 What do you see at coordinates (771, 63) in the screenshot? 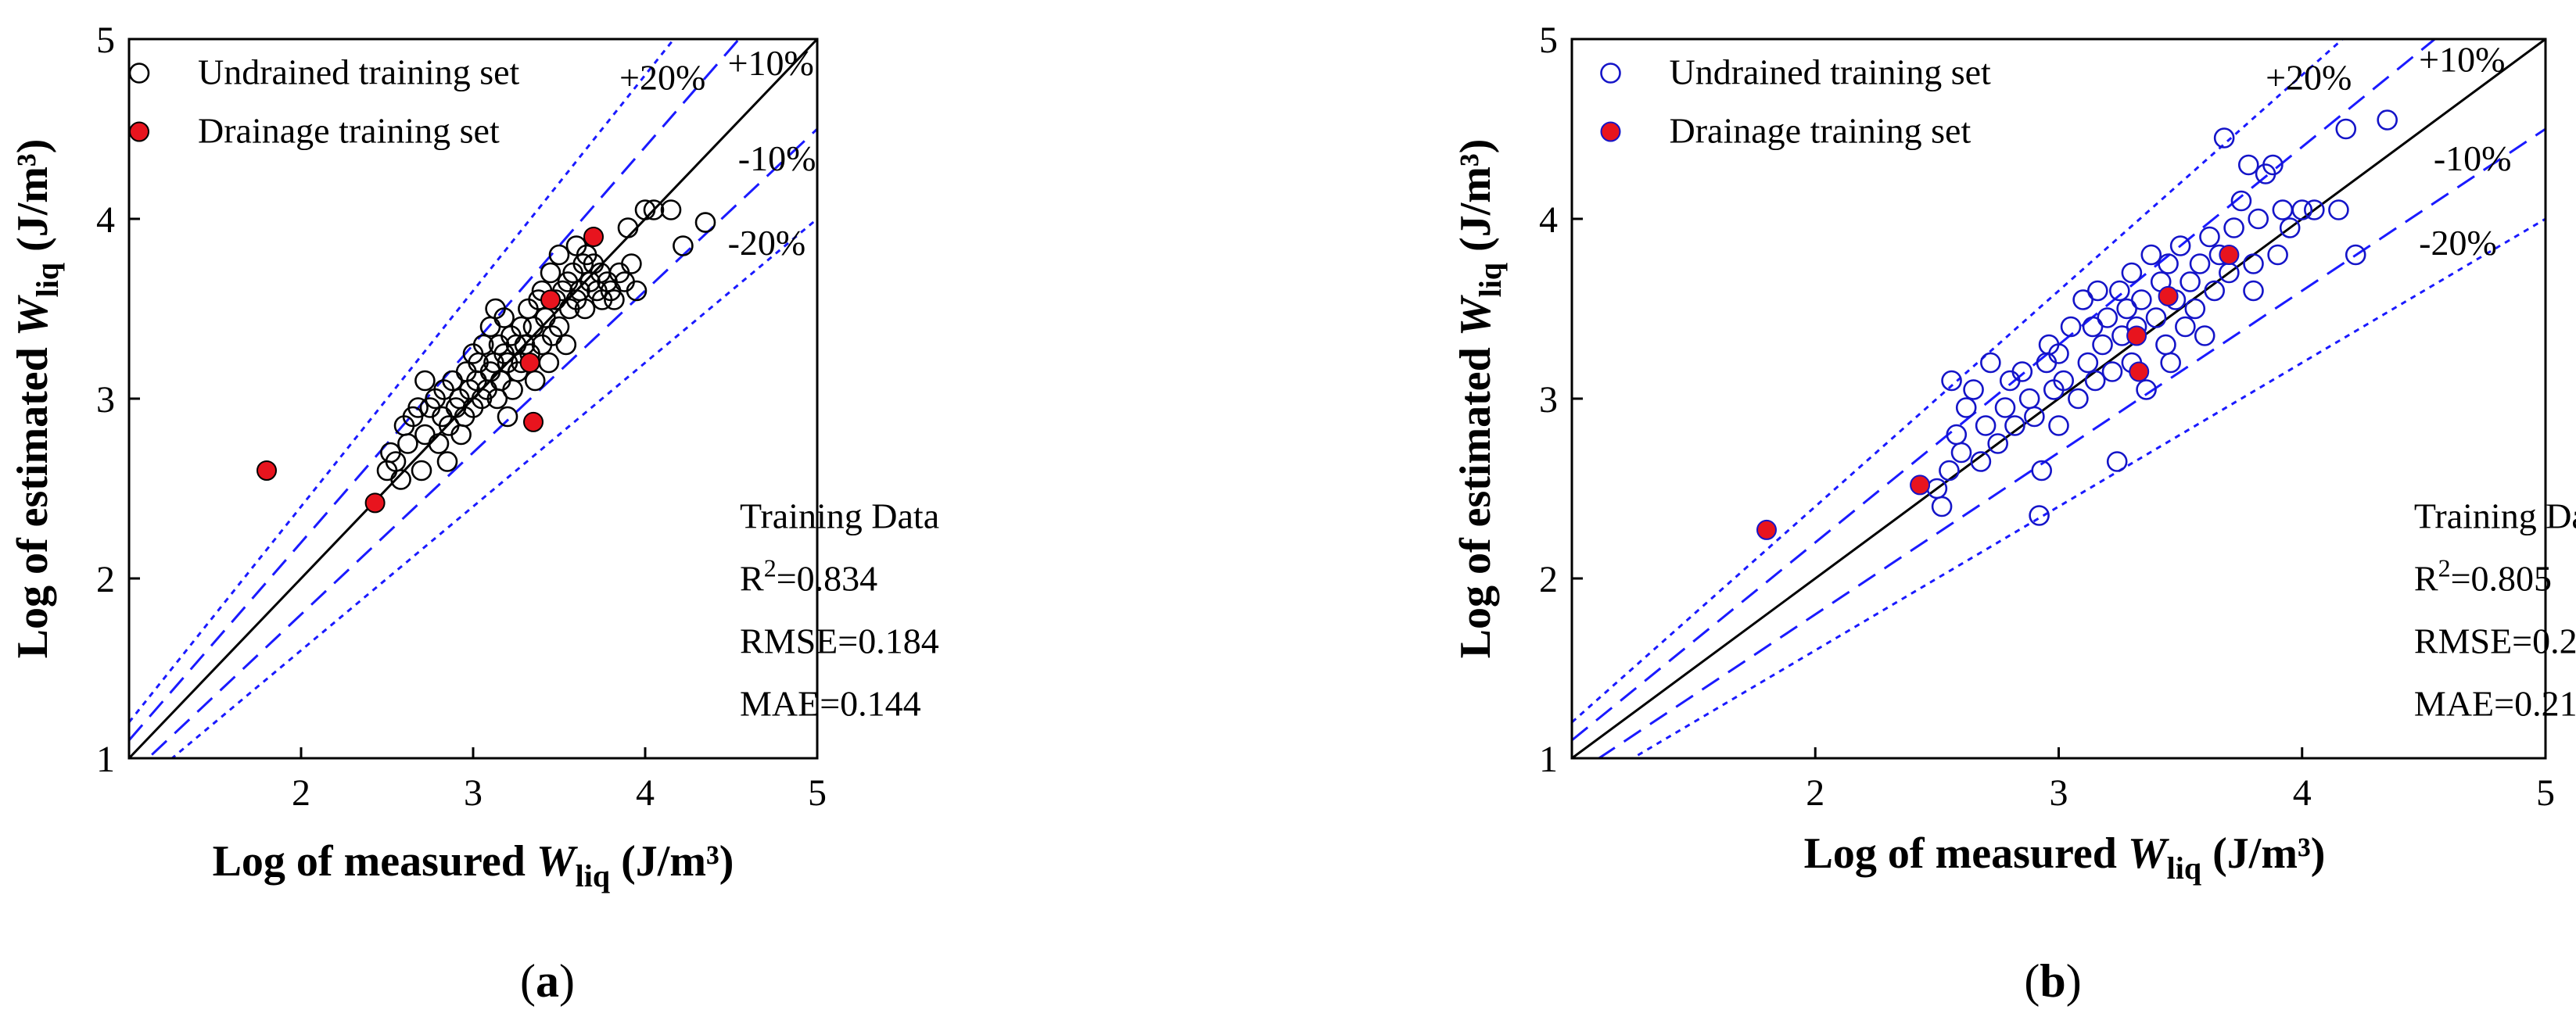
I see `band-label-1: +10%` at bounding box center [771, 63].